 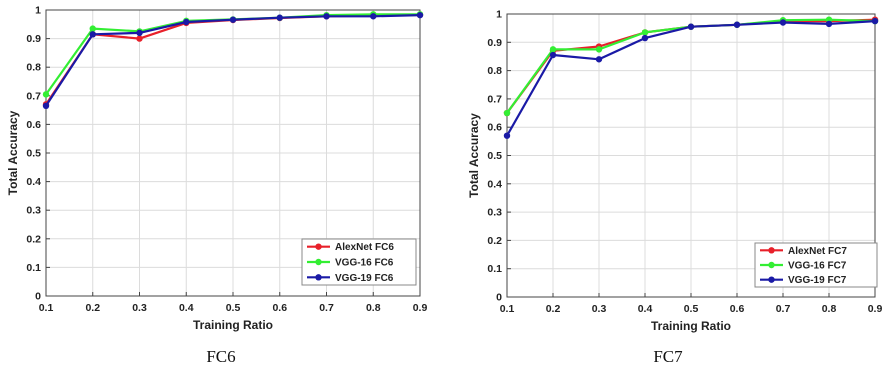 I want to click on legend-label: VGG-19 FC6, so click(x=364, y=278).